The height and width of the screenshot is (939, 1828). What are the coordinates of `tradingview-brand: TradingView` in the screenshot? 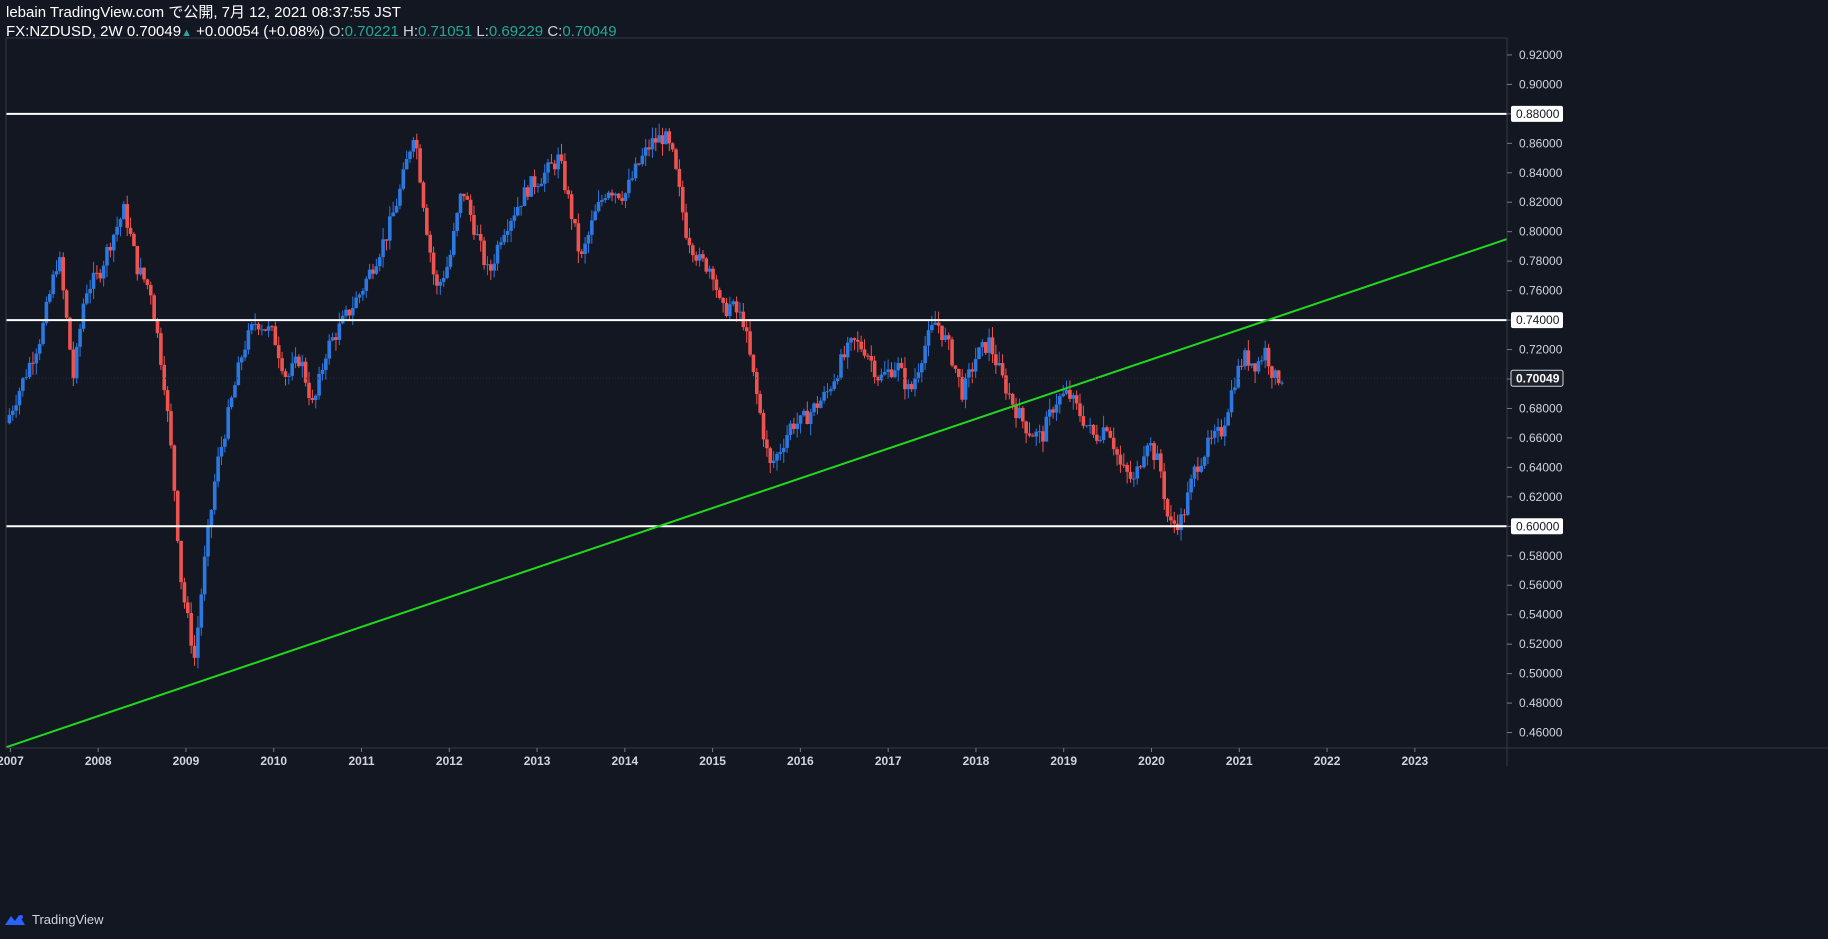 It's located at (54, 919).